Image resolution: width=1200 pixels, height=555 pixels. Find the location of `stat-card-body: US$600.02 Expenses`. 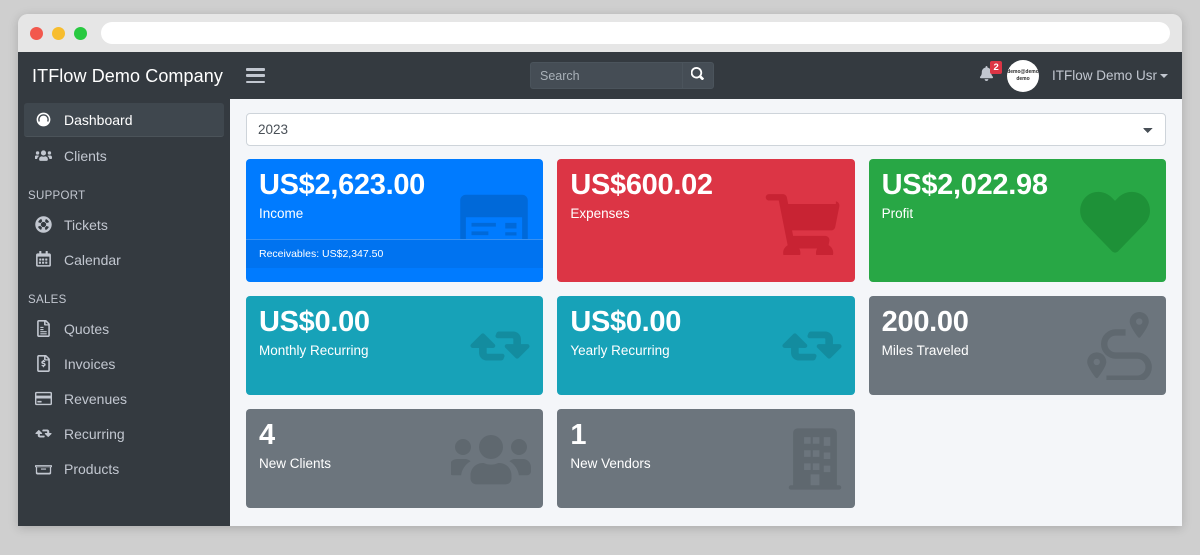

stat-card-body: US$600.02 Expenses is located at coordinates (705, 196).